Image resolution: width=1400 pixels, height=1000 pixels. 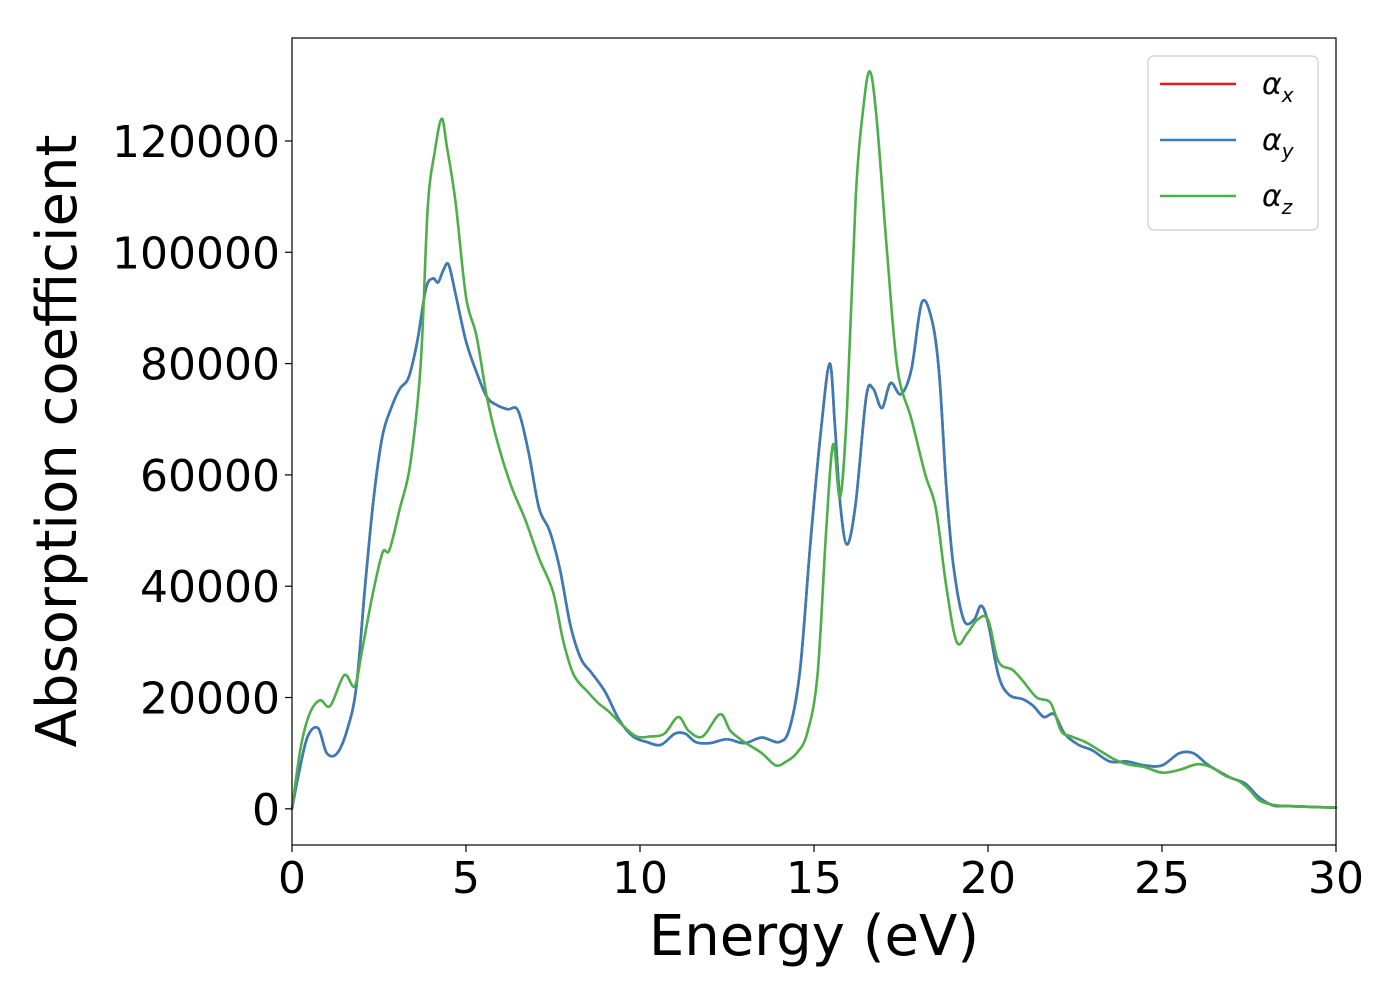 What do you see at coordinates (266, 810) in the screenshot?
I see `y-tick-label: 0` at bounding box center [266, 810].